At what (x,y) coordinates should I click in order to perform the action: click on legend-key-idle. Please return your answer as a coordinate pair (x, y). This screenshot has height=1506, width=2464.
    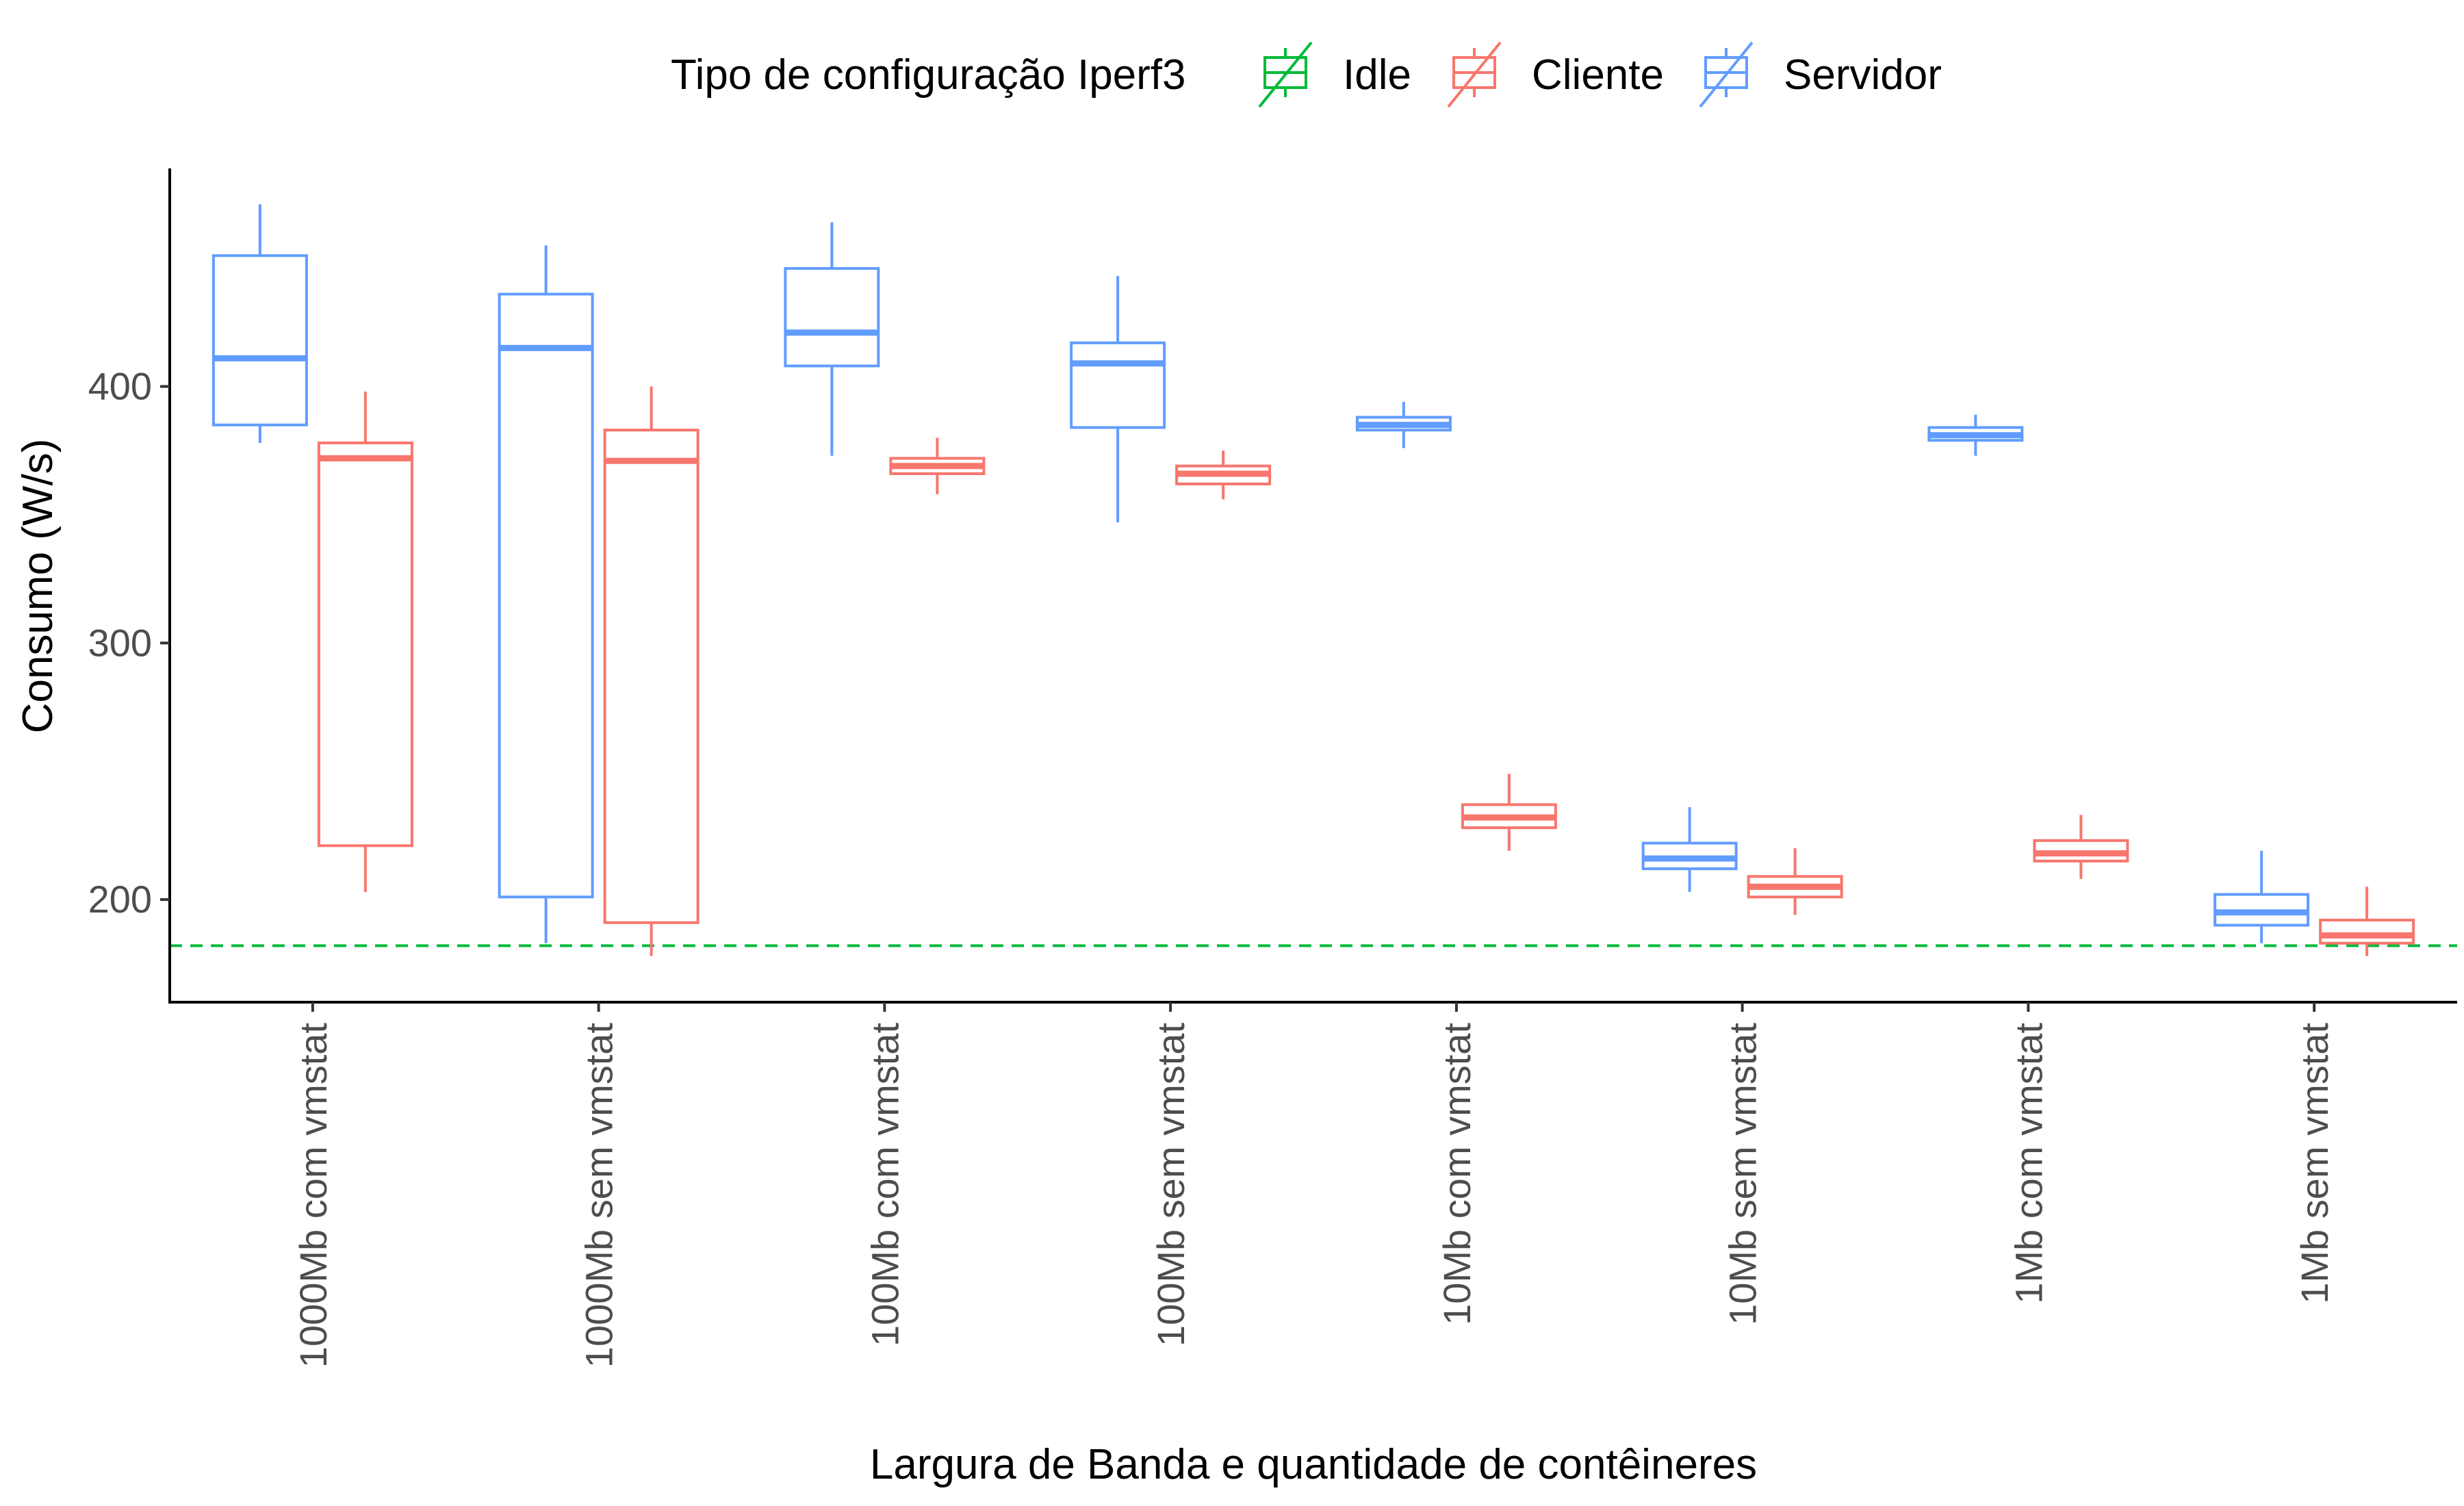
    Looking at the image, I should click on (1285, 74).